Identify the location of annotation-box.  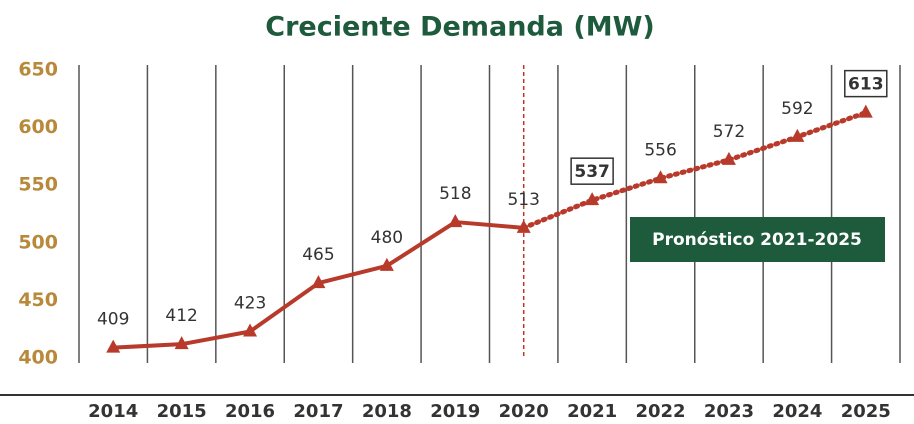
(757, 239).